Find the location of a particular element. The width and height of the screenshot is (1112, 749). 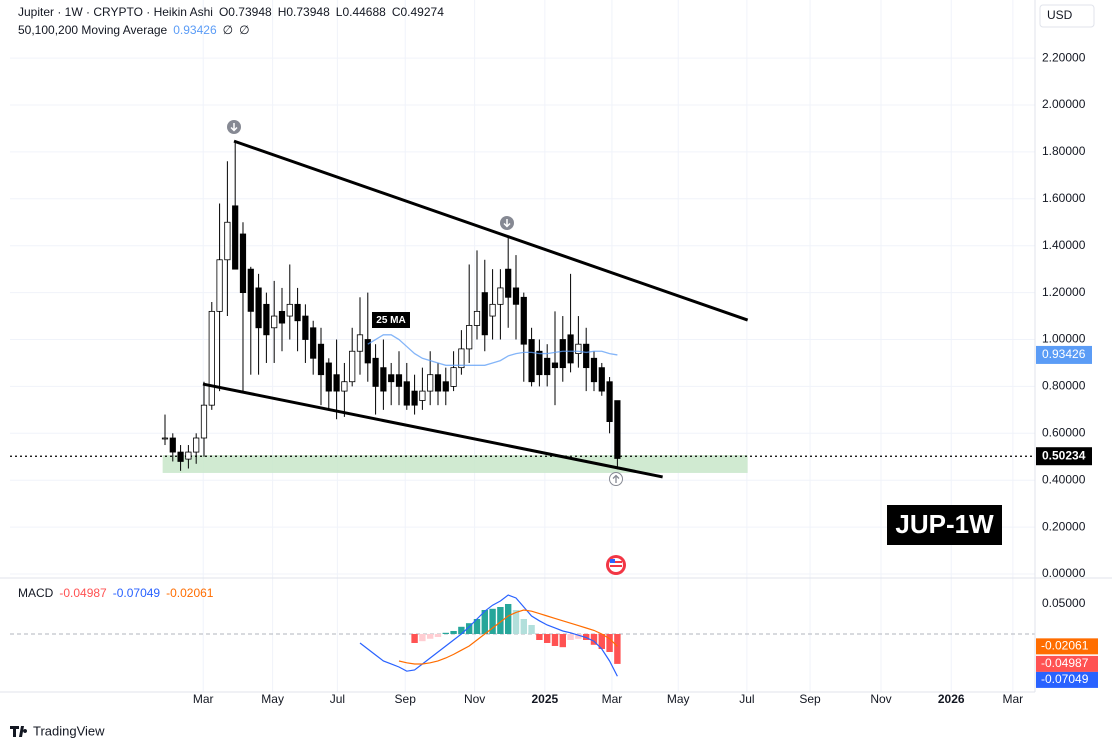

currency-box is located at coordinates (1067, 16).